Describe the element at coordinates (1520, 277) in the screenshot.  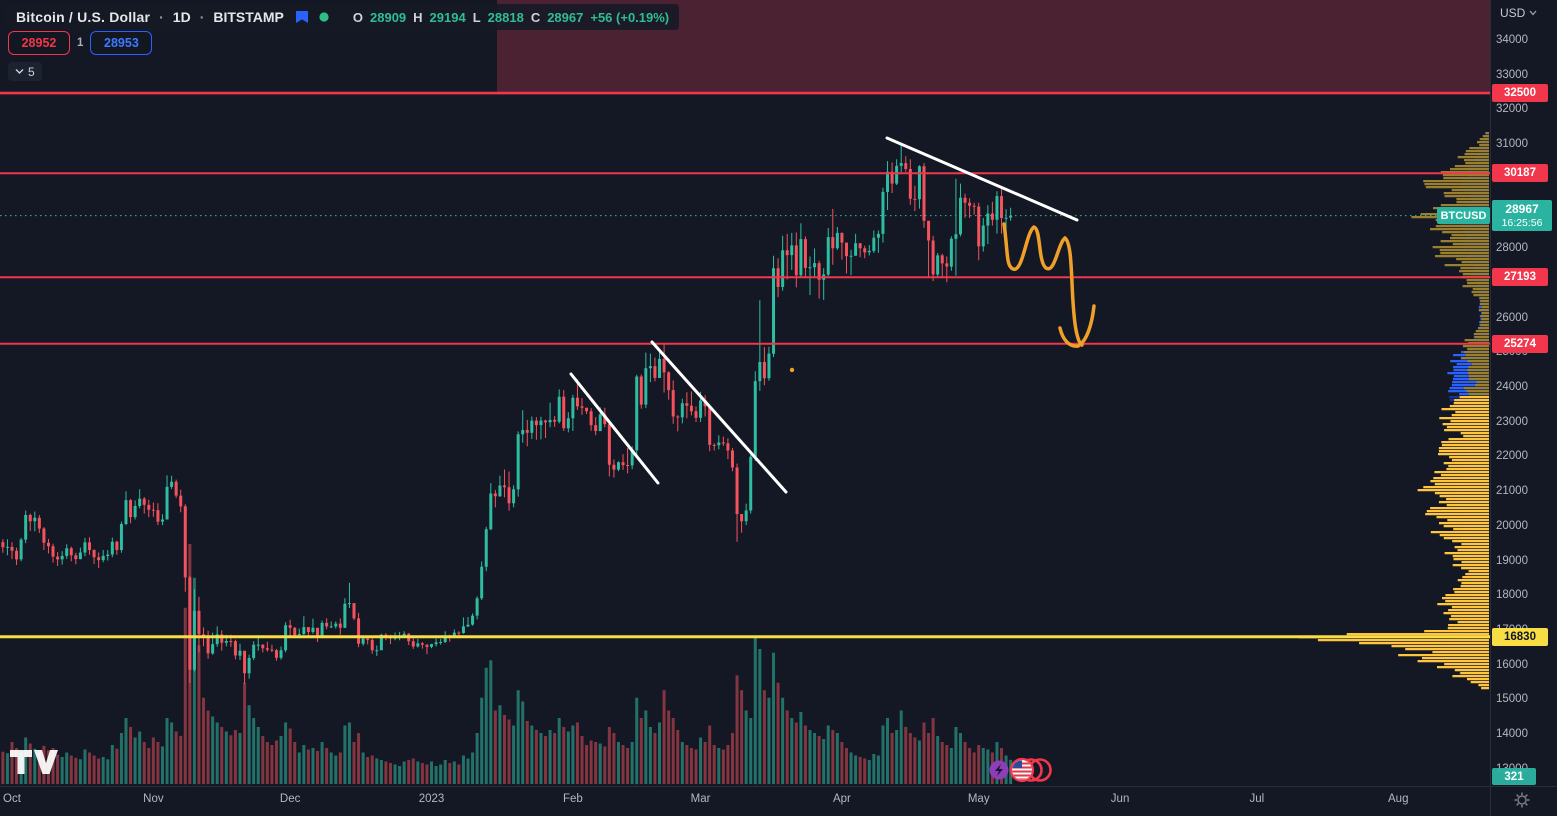
I see `price-level-label-27193: 27193` at that location.